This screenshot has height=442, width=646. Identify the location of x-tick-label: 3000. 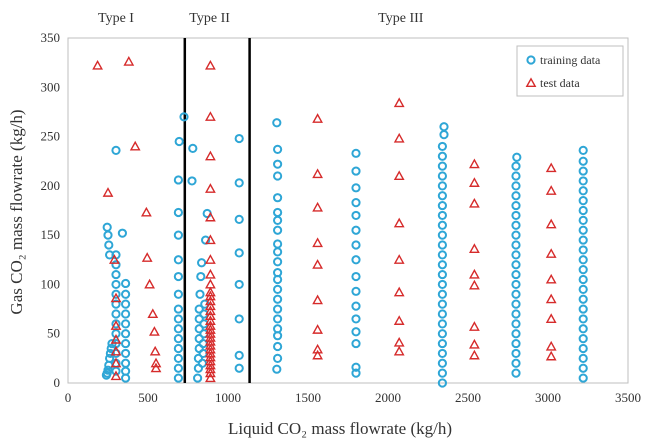
(548, 397).